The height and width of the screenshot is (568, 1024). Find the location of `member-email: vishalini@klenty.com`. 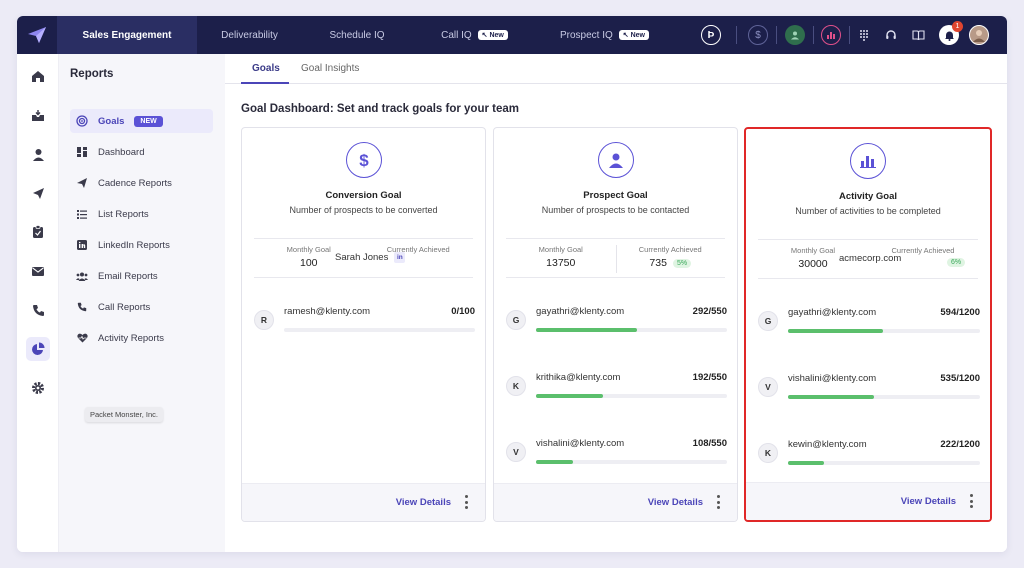

member-email: vishalini@klenty.com is located at coordinates (580, 443).